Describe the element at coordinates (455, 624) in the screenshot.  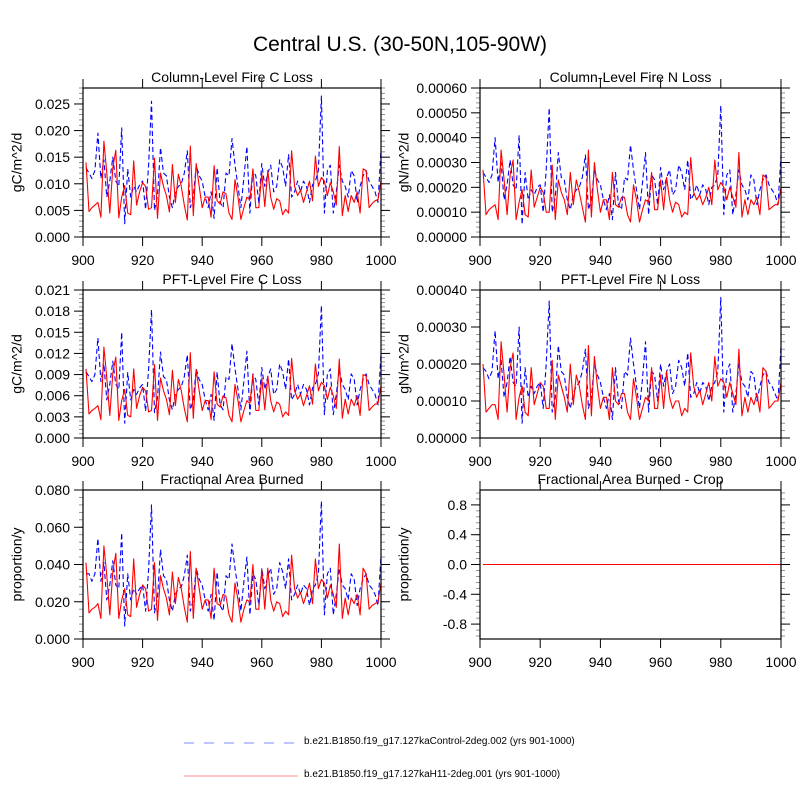
I see `y-tick-label: -0.8` at that location.